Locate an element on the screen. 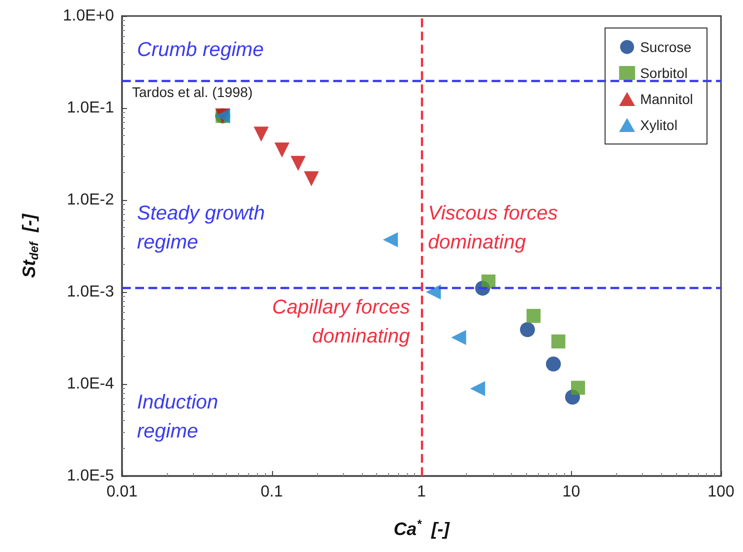  x-tick-label: 1 is located at coordinates (421, 492).